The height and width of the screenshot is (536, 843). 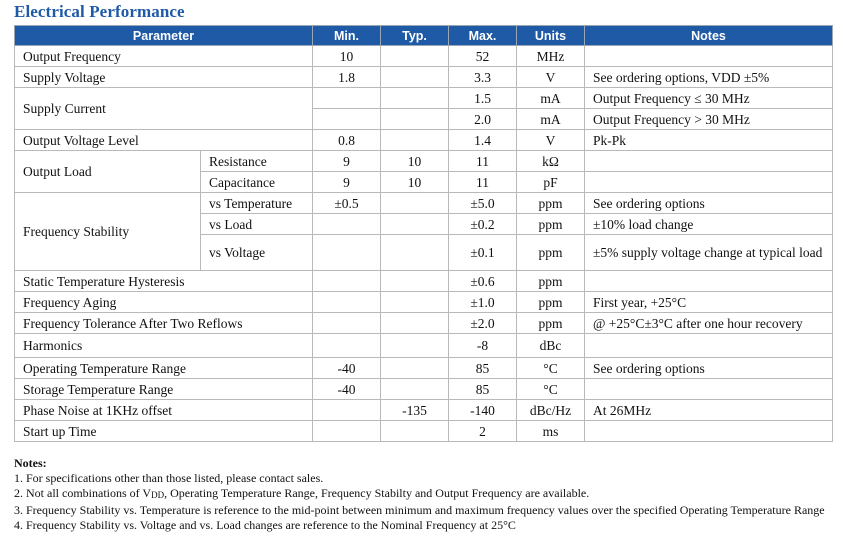 I want to click on max-cell: -8, so click(x=482, y=345).